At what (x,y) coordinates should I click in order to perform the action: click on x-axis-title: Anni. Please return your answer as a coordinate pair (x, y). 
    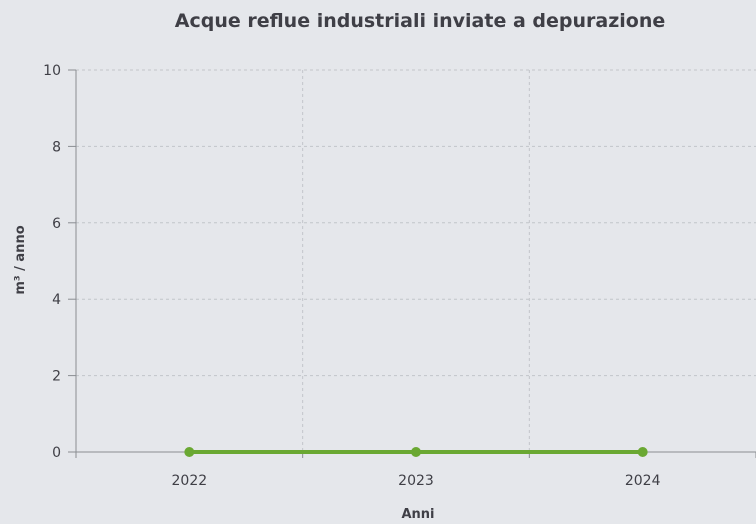
    Looking at the image, I should click on (417, 514).